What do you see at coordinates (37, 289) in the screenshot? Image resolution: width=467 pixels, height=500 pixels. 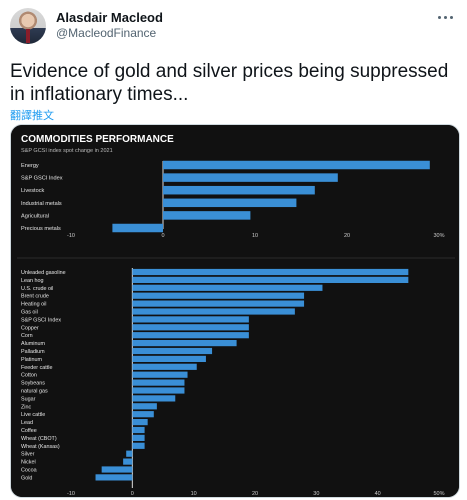 I see `category-label: U.S. crude oil` at bounding box center [37, 289].